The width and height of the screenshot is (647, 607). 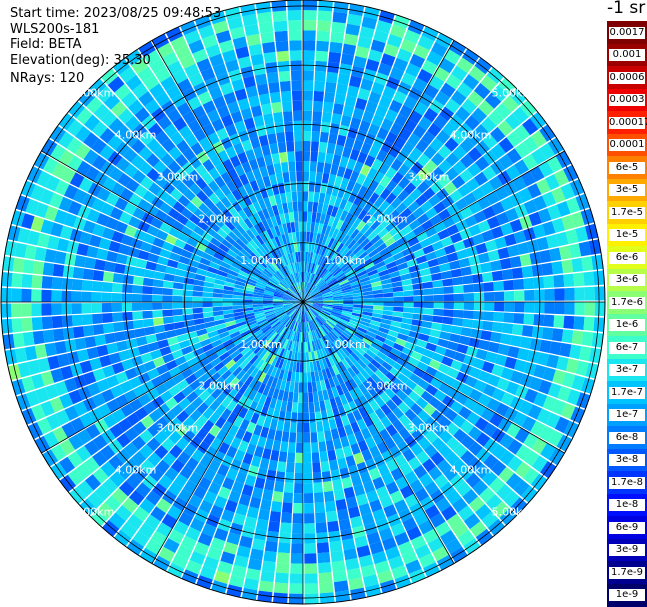 I want to click on range-label: 3.00km, so click(x=429, y=176).